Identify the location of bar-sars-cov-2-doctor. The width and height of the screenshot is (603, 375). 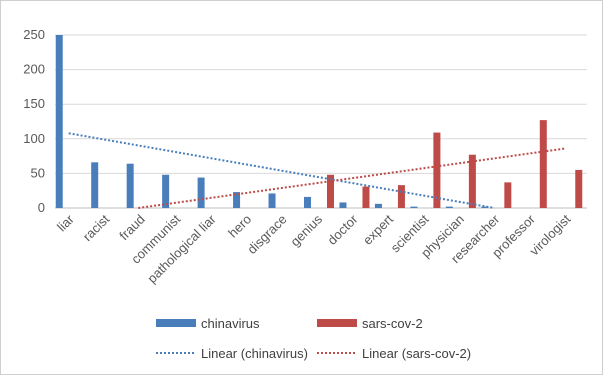
(366, 197).